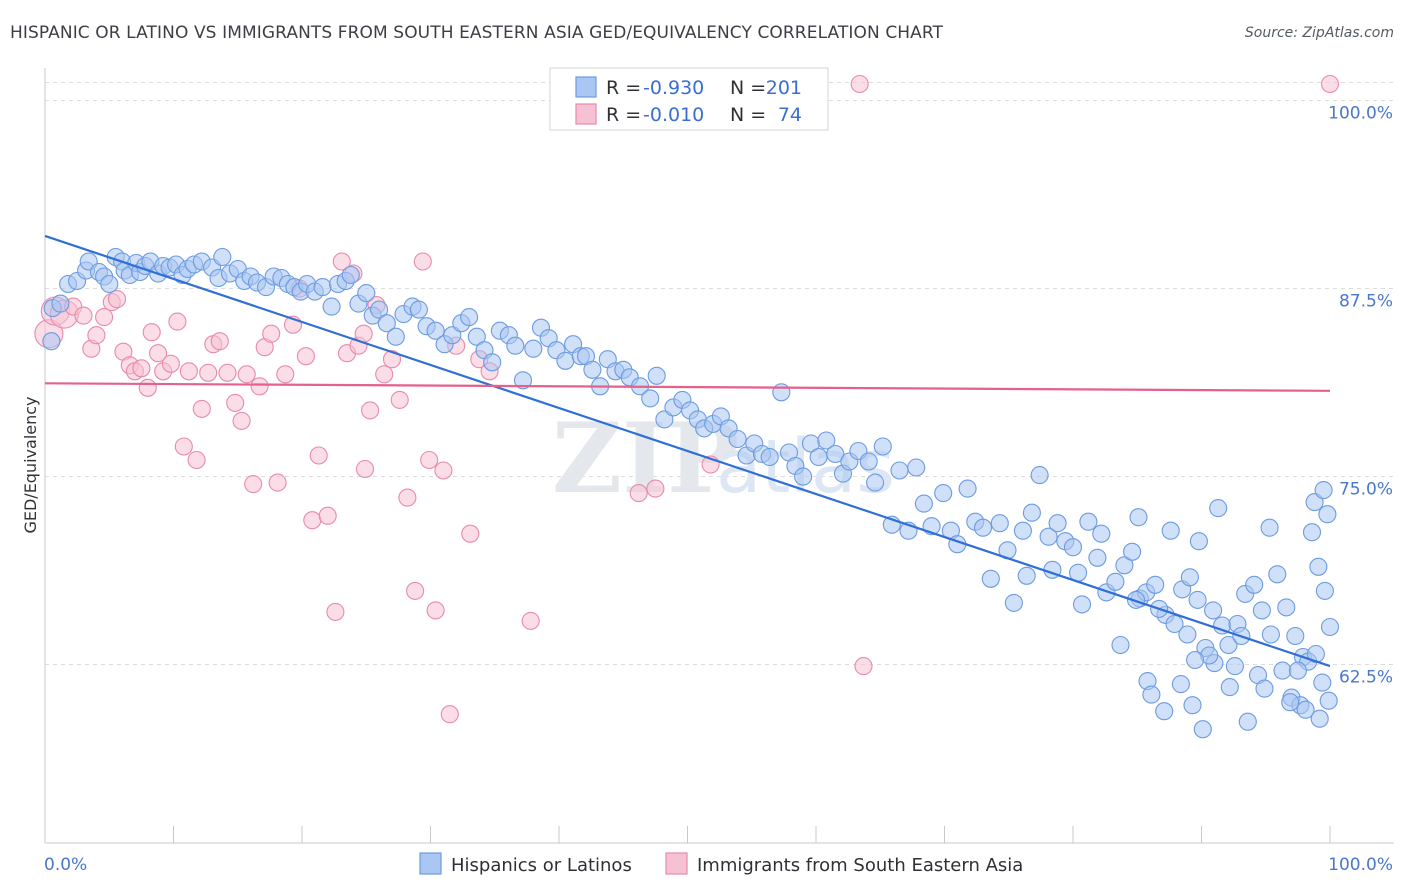  What do you see at coordinates (541, 865) in the screenshot?
I see `bottom-legend-label-hispanics: Hispanics or Latinos` at bounding box center [541, 865].